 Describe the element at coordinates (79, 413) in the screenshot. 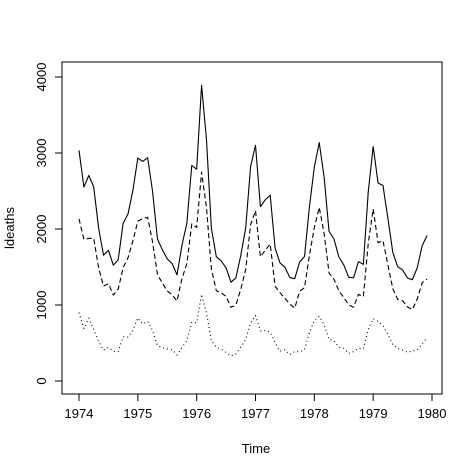

I see `x-tick-label: 1974` at that location.